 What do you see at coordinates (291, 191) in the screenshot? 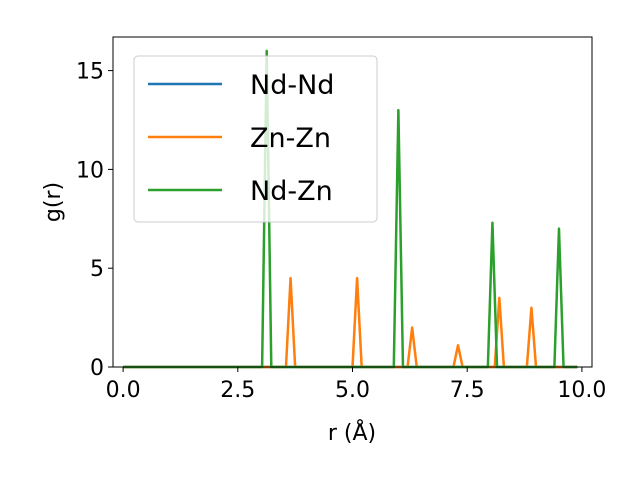
I see `legend-label-nd-zn: Nd-Zn` at bounding box center [291, 191].